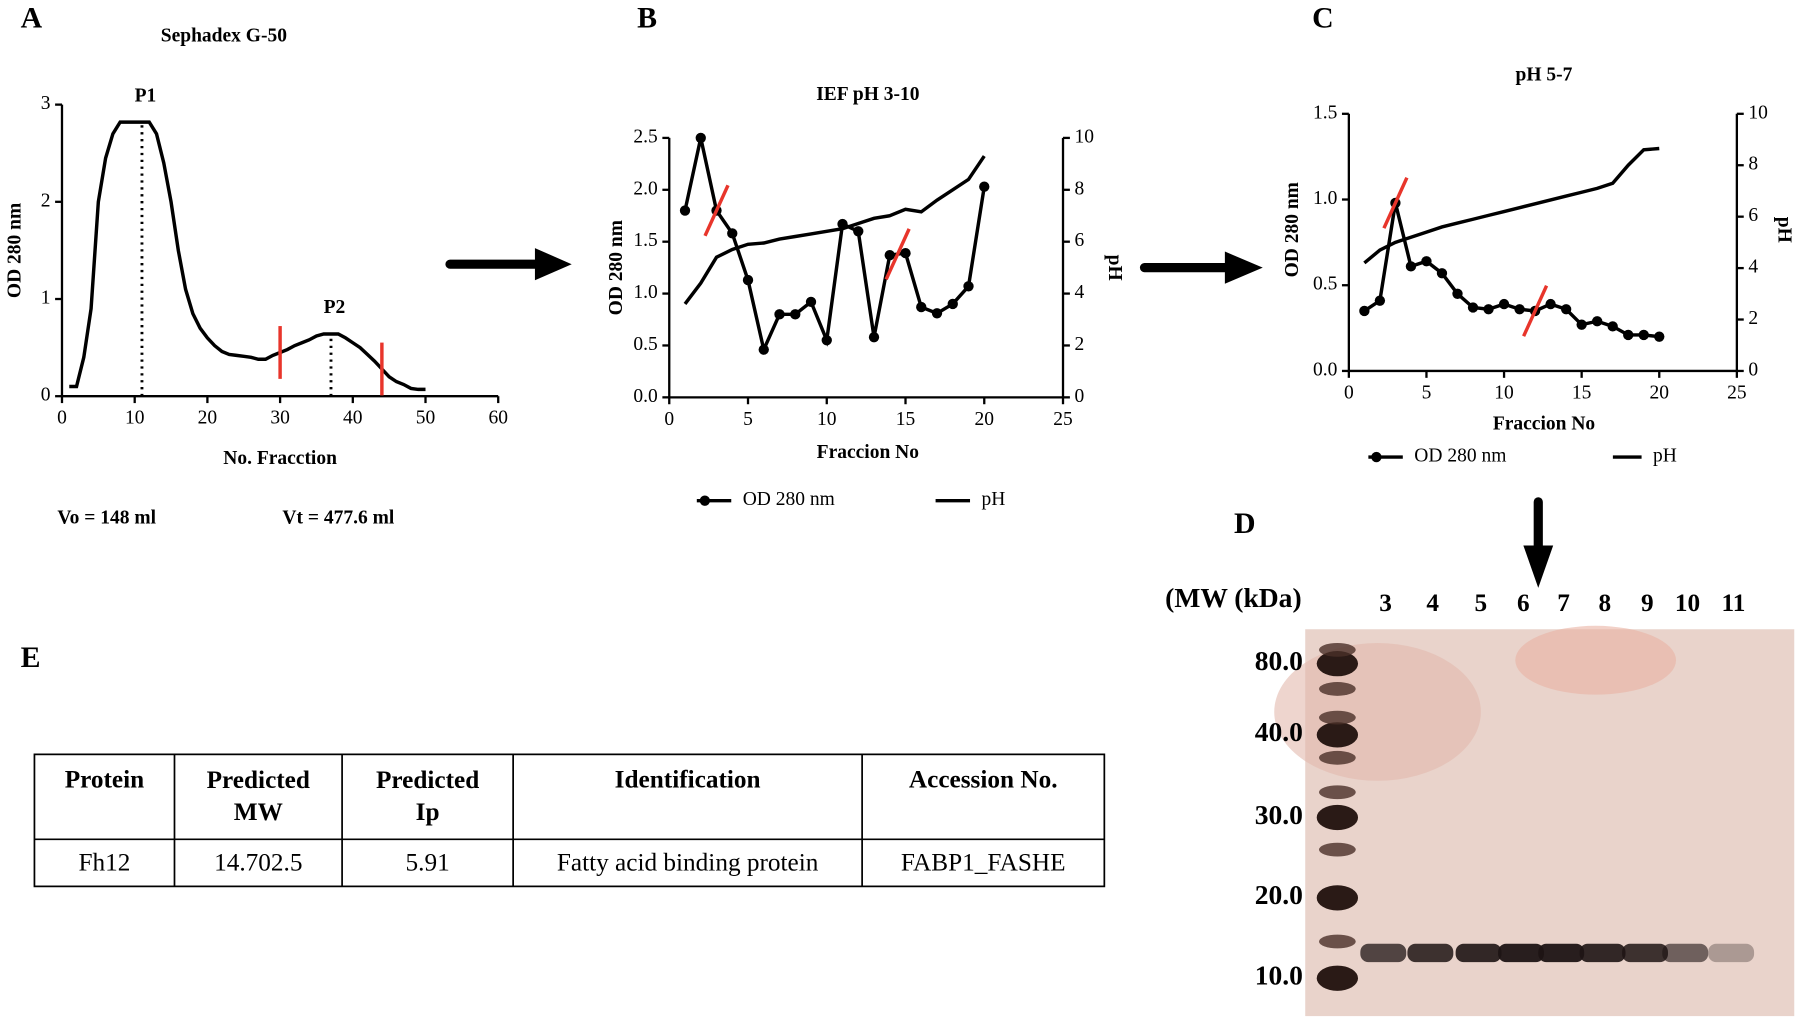 This screenshot has height=1022, width=1800. What do you see at coordinates (789, 499) in the screenshot?
I see `legend-label: OD 280 nm` at bounding box center [789, 499].